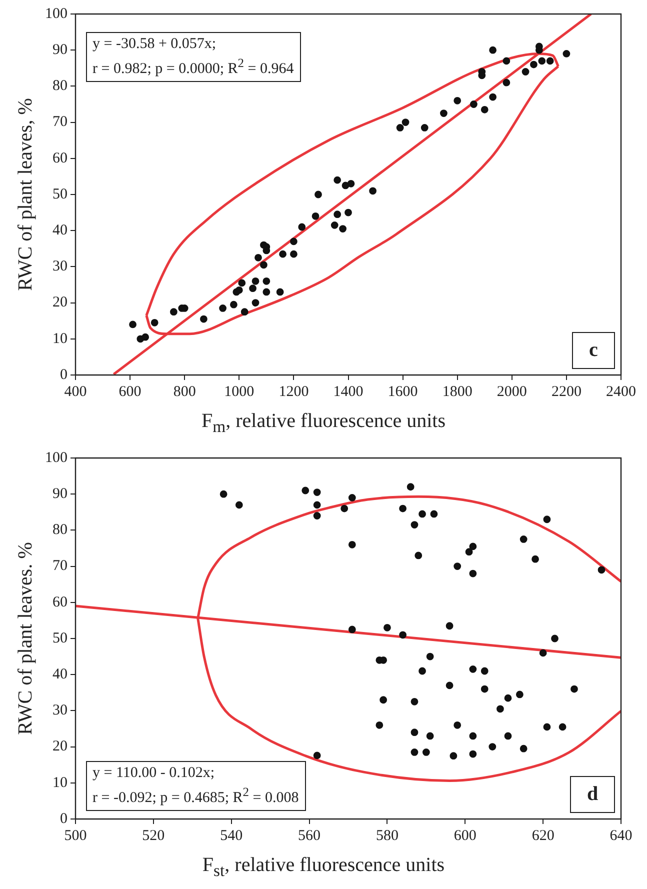 The width and height of the screenshot is (647, 889). I want to click on x-tick-label: 640, so click(621, 836).